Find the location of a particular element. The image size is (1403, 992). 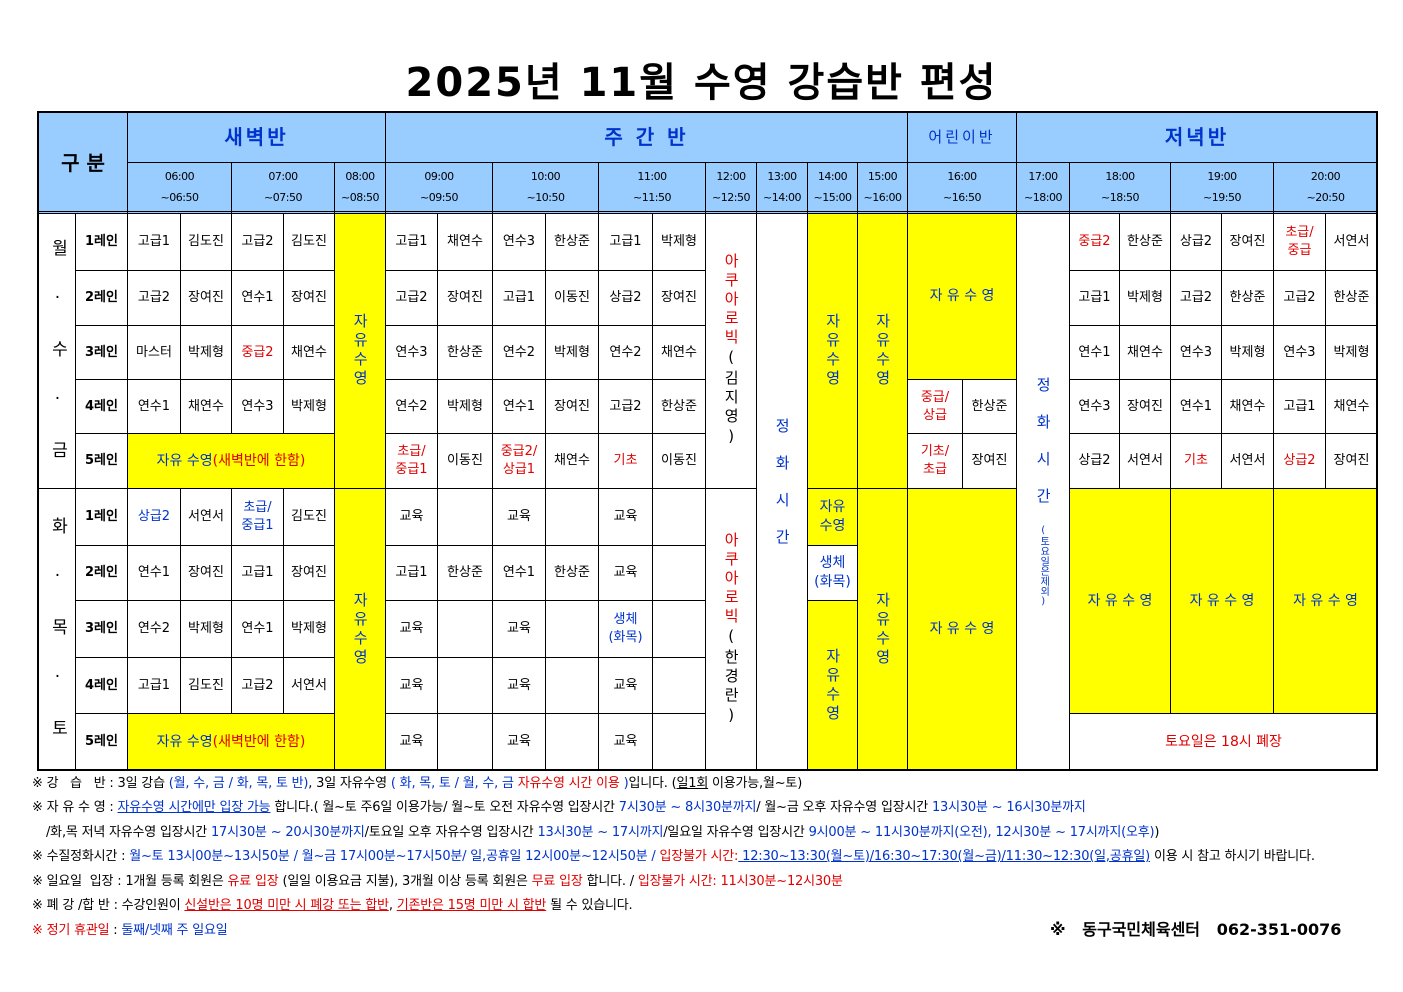

time-header: 16:00 ~16:50 is located at coordinates (962, 188).